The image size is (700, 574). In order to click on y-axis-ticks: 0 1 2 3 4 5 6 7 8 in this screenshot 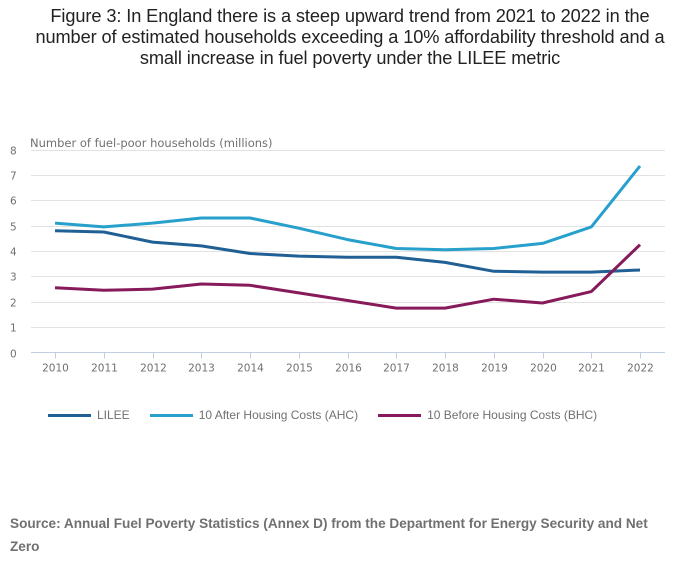, I will do `click(13, 253)`.